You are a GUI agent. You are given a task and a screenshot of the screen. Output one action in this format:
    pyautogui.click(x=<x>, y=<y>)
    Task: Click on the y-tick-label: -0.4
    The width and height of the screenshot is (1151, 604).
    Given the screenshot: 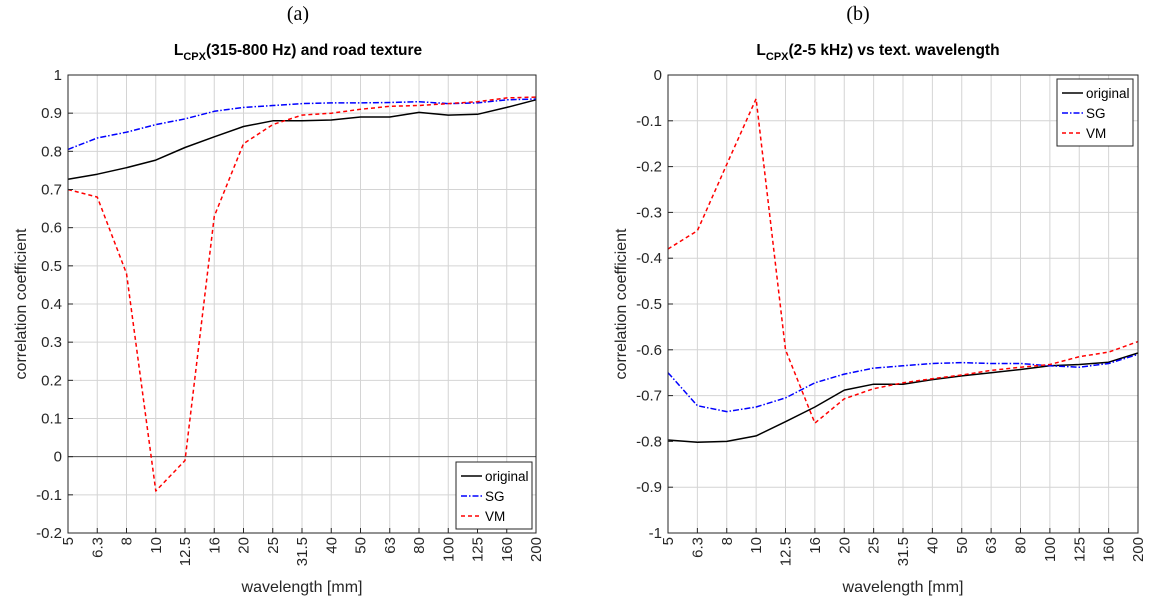 What is the action you would take?
    pyautogui.click(x=649, y=258)
    